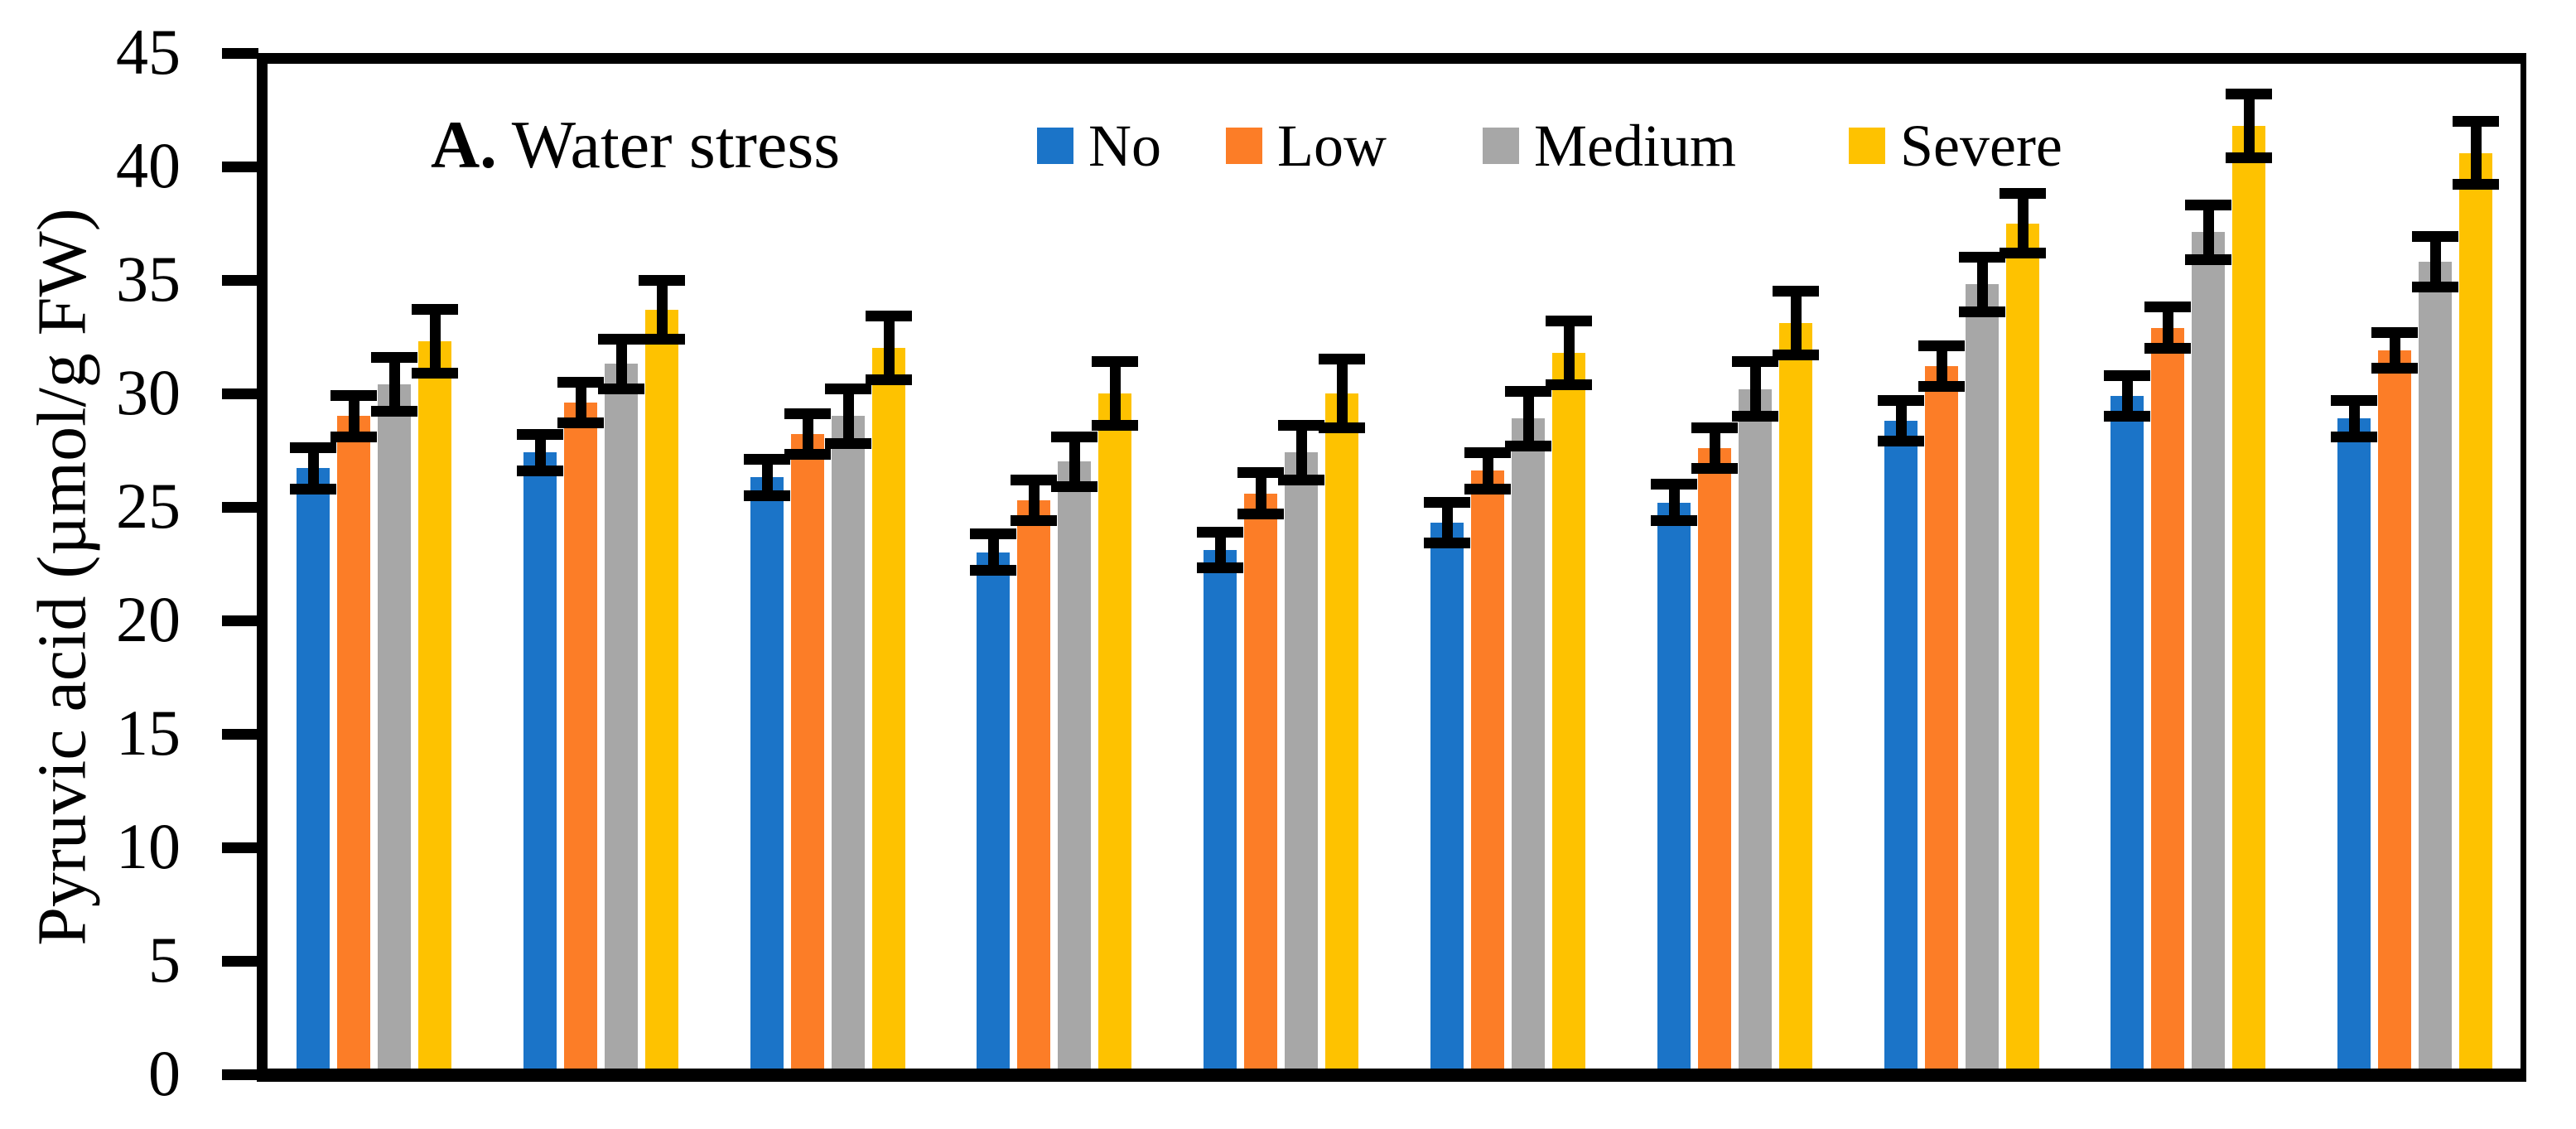 This screenshot has width=2576, height=1129. Describe the element at coordinates (435, 704) in the screenshot. I see `bar-severe-g1` at that location.